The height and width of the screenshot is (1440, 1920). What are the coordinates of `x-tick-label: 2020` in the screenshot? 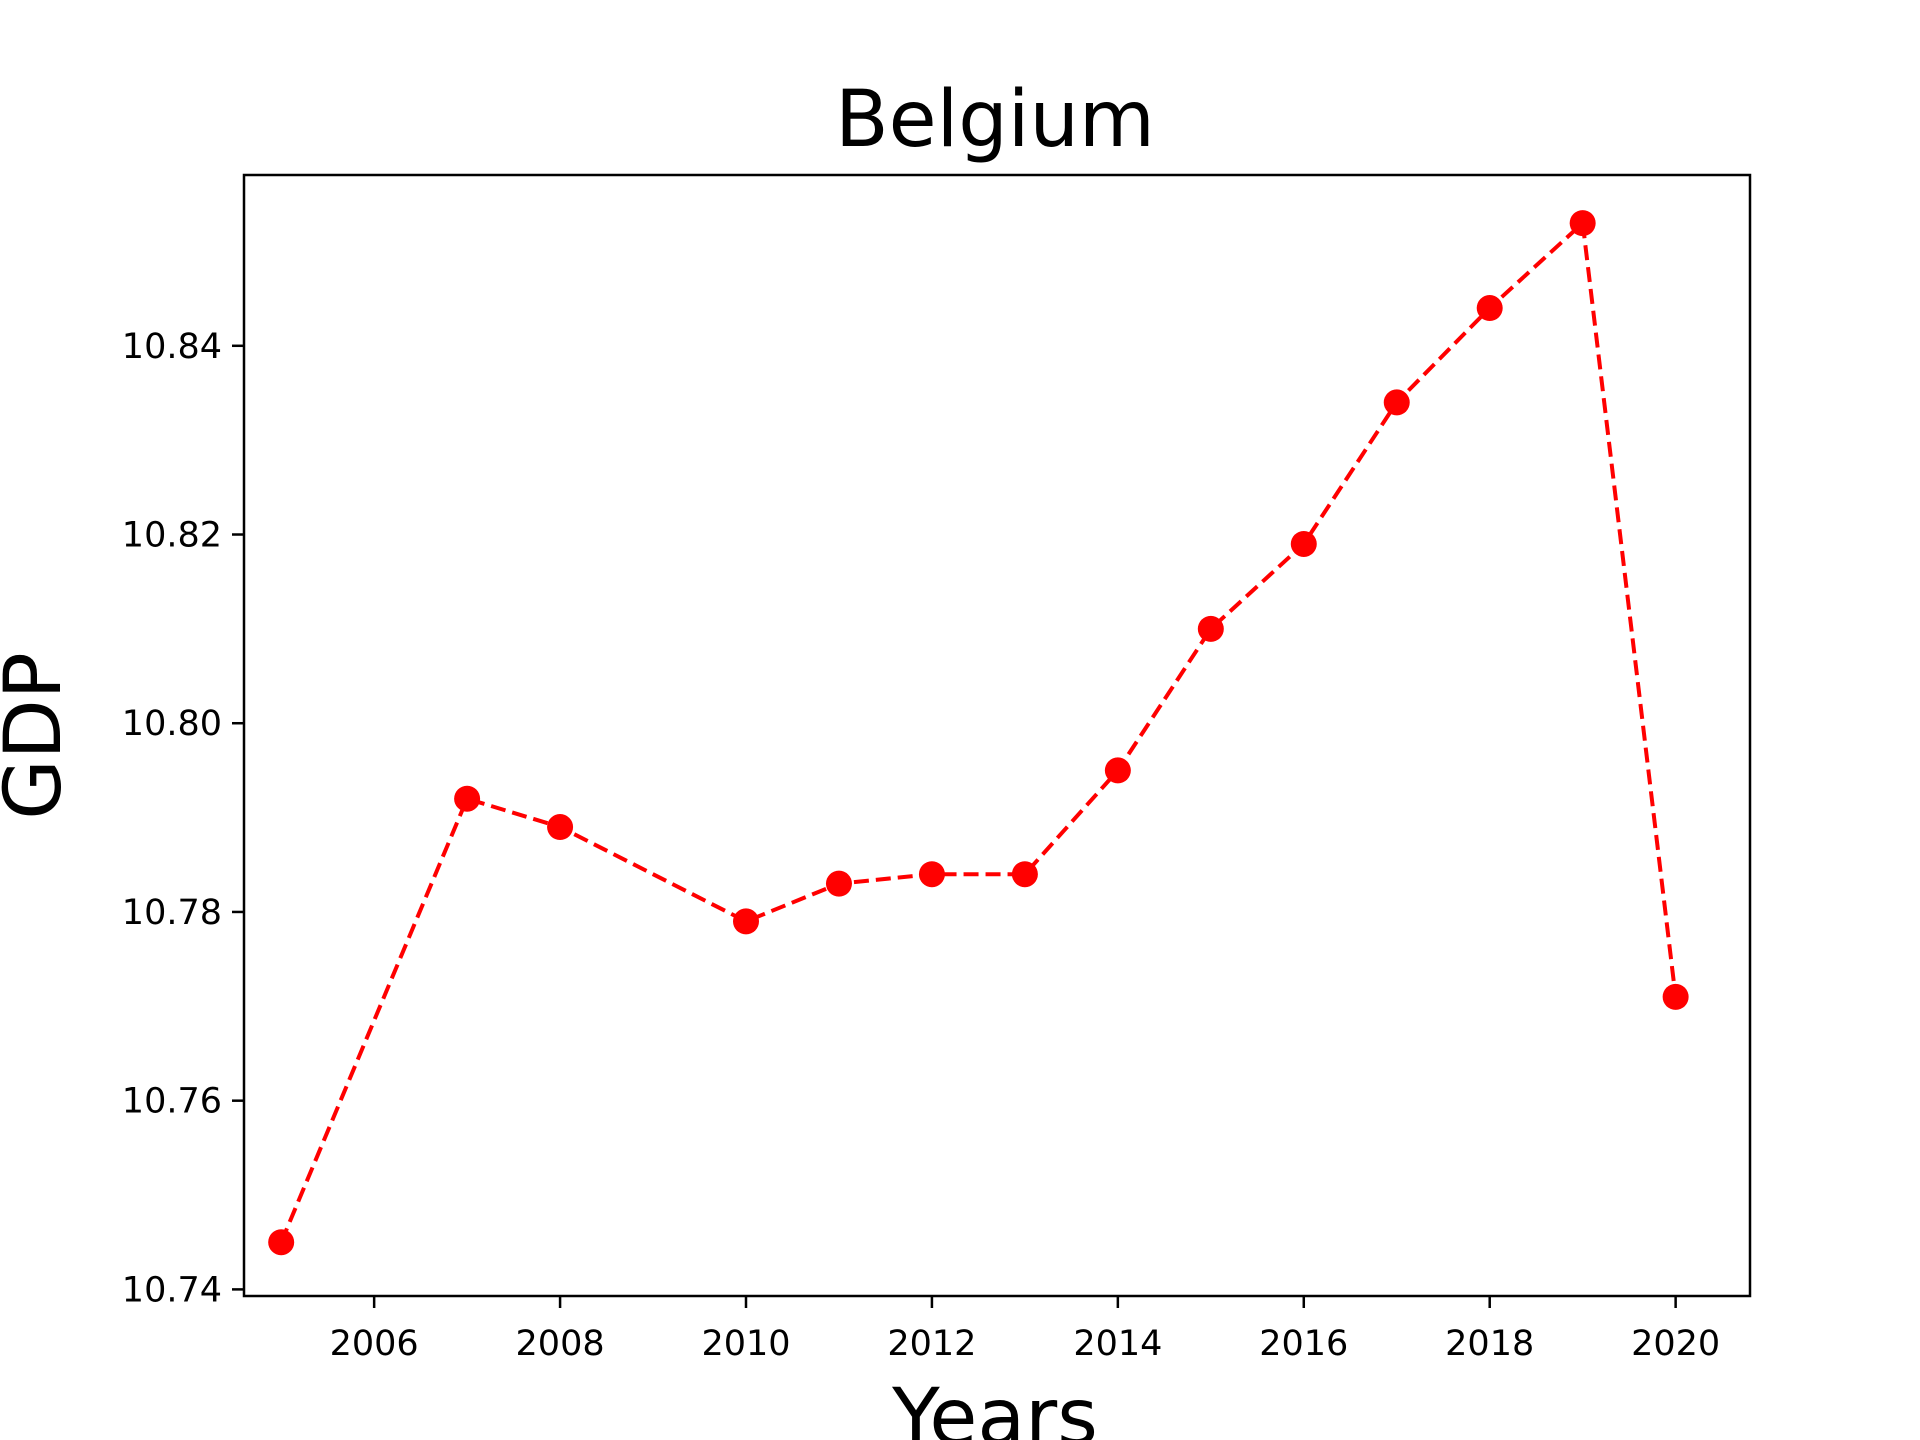 It's located at (1675, 1344).